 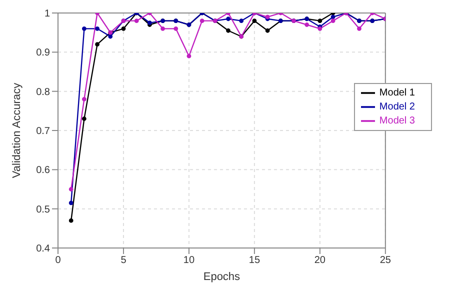 I want to click on y-tick-label: 0.4, so click(x=43, y=249).